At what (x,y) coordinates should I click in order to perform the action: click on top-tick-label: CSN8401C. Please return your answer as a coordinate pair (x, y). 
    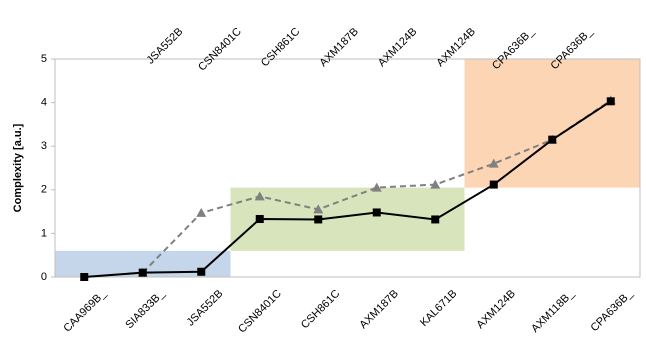
    Looking at the image, I should click on (220, 50).